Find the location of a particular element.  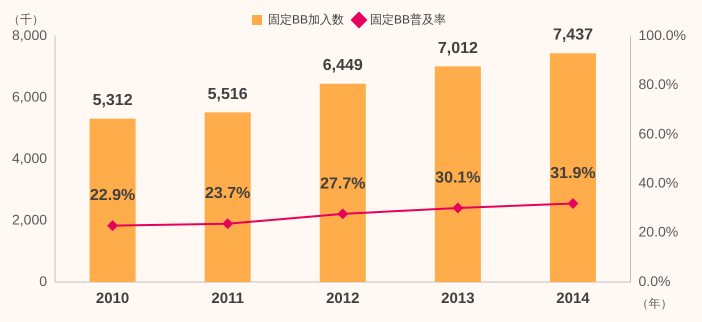

y2-tick-label: 0.0% is located at coordinates (654, 280).